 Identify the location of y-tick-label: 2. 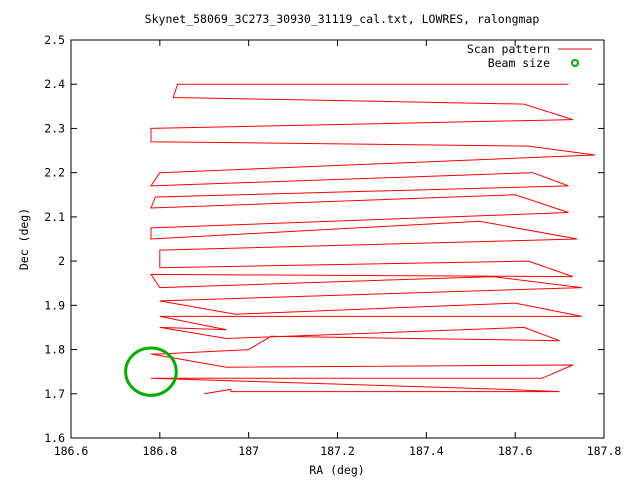
(61, 261).